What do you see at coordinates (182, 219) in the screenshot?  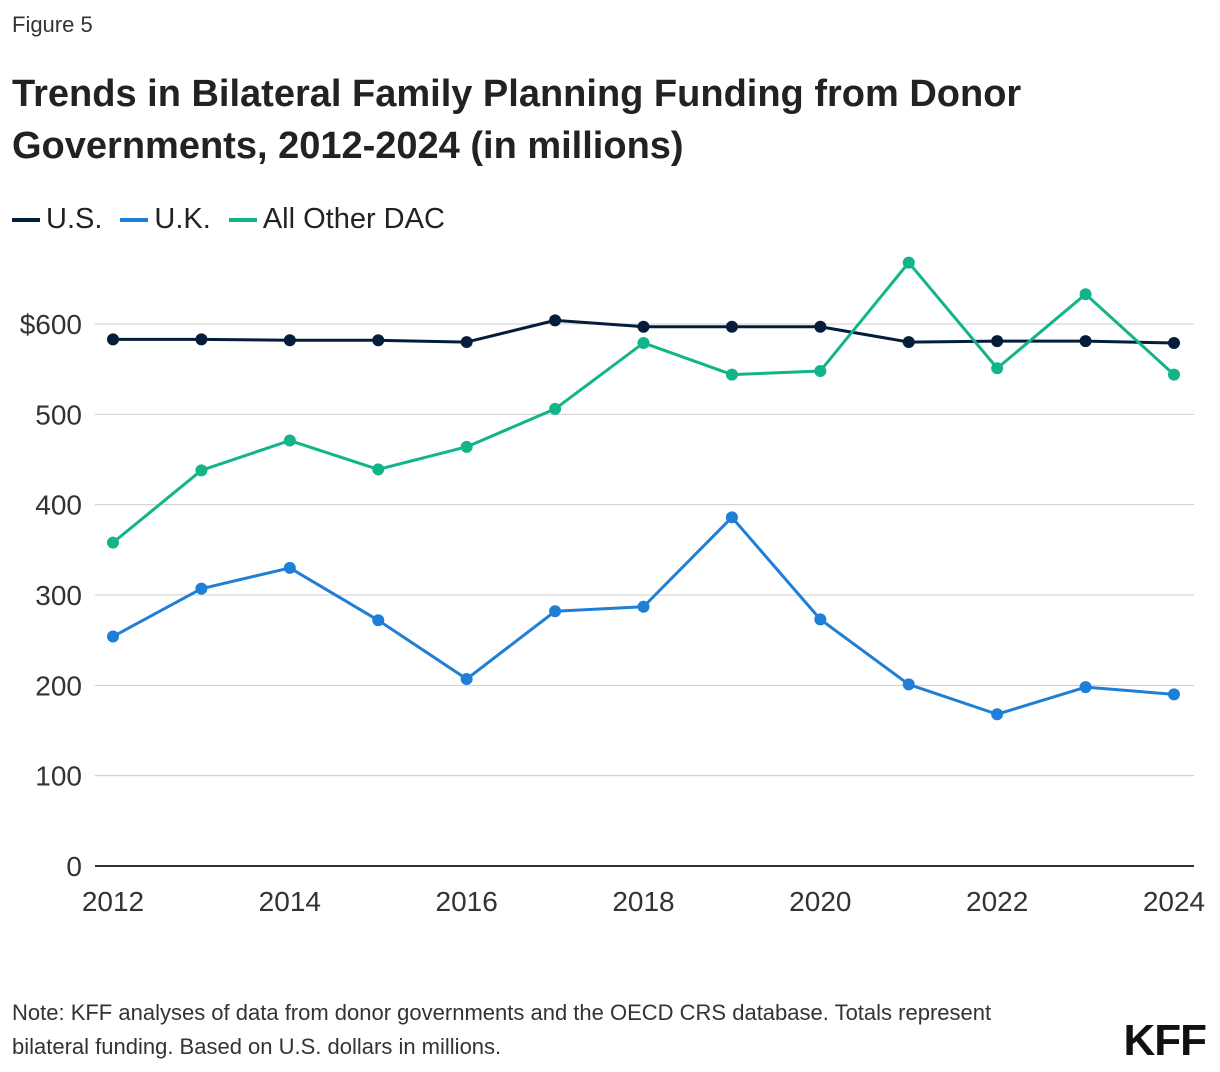 I see `legend-label: U.K.` at bounding box center [182, 219].